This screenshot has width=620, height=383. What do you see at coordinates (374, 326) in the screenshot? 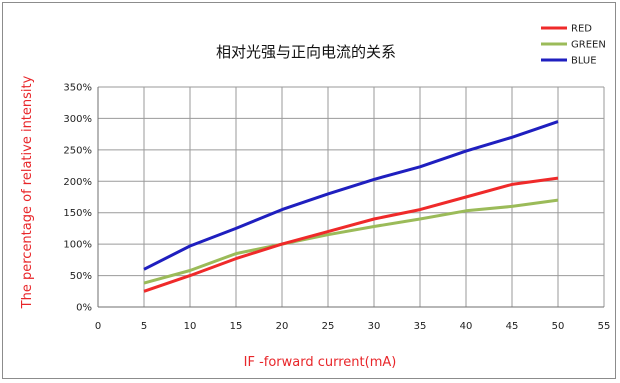
I see `x-tick-label: 30` at bounding box center [374, 326].